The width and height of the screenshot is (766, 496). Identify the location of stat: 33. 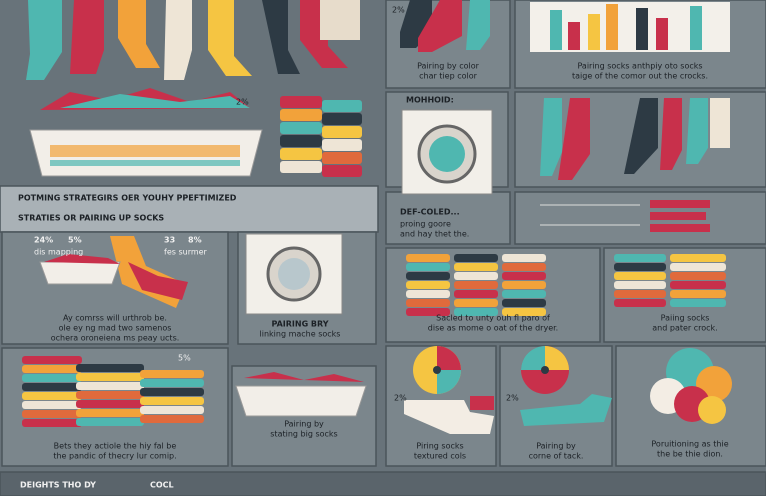
(169, 240).